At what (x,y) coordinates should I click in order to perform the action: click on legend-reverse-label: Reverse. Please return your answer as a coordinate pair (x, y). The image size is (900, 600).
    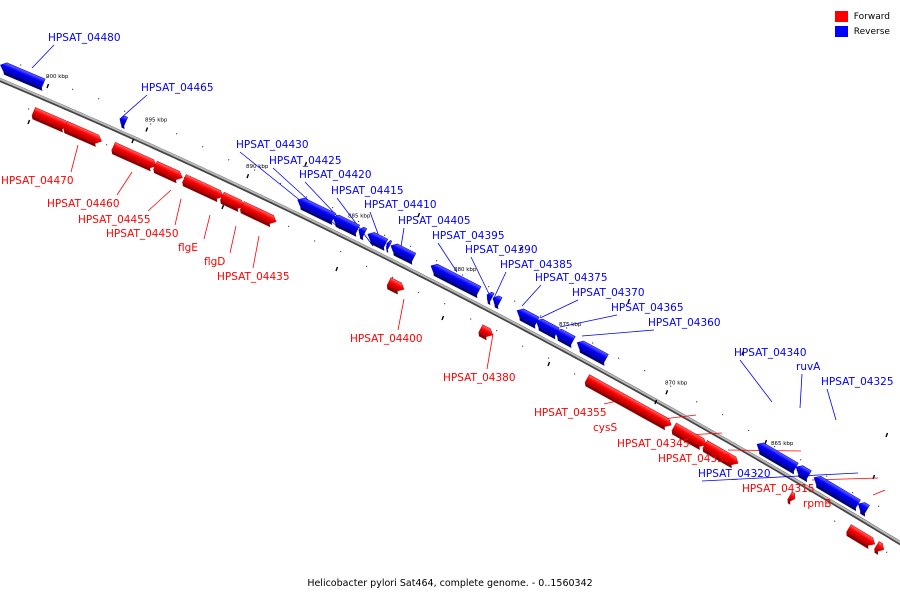
    Looking at the image, I should click on (871, 31).